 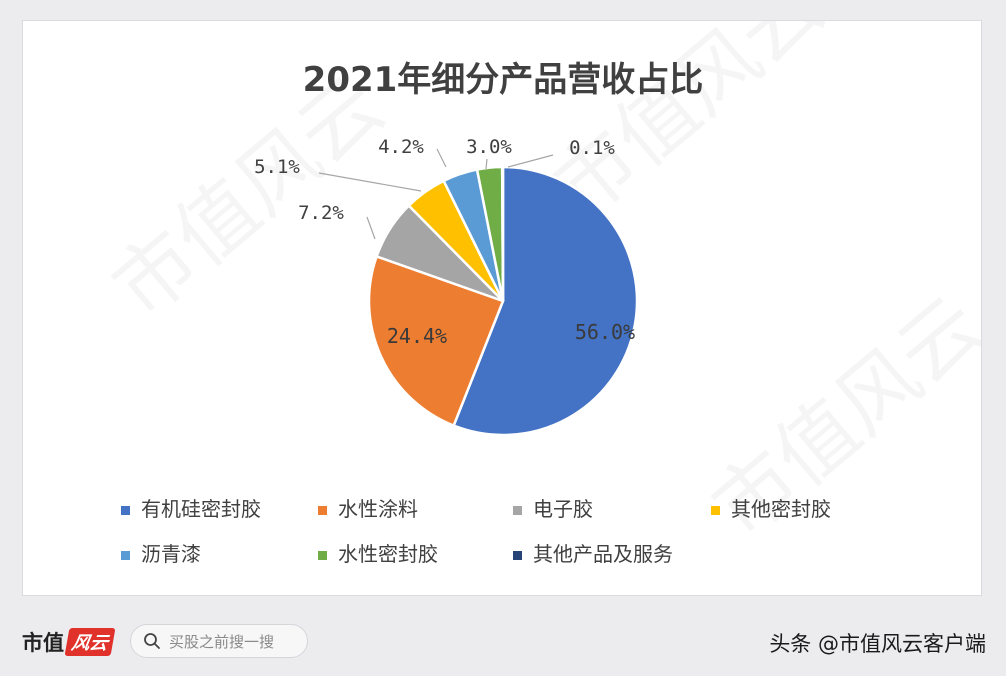 I want to click on search-input: 买股之前搜一搜, so click(x=219, y=641).